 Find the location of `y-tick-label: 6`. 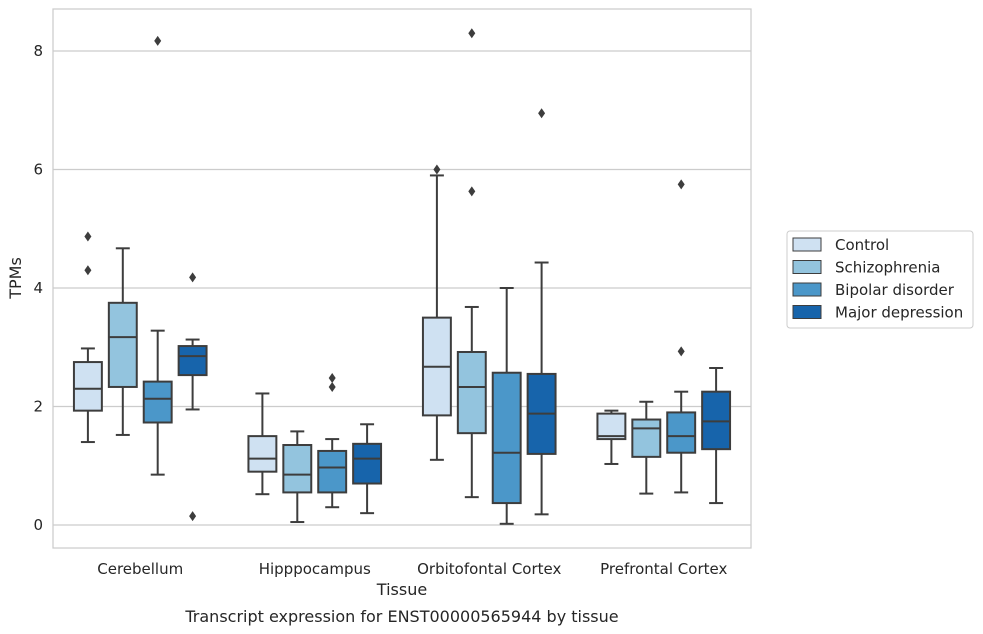

y-tick-label: 6 is located at coordinates (38, 170).